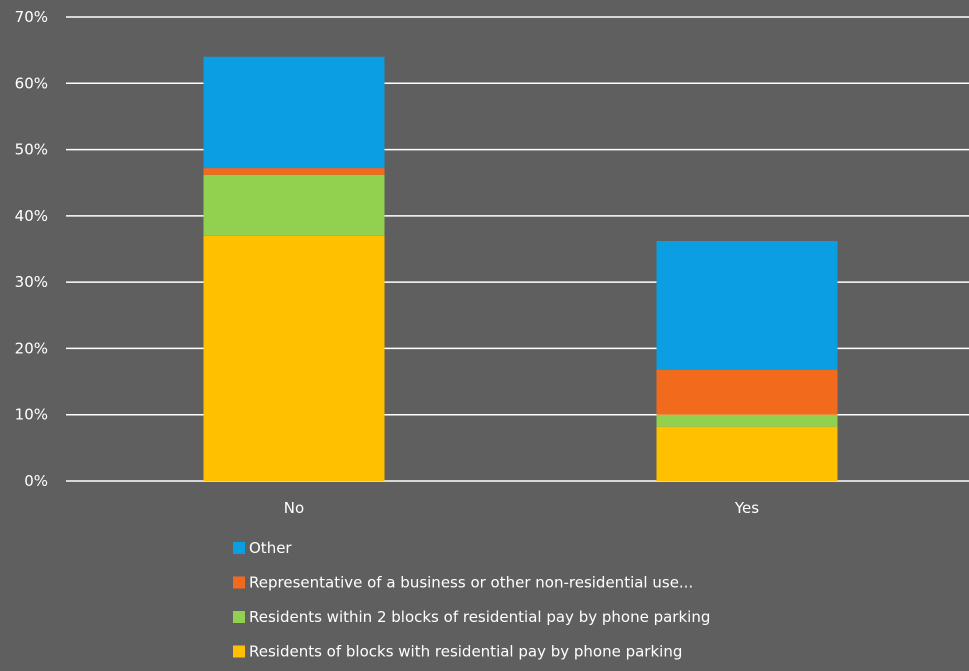  Describe the element at coordinates (31, 348) in the screenshot. I see `y-tick-label: 20%` at that location.